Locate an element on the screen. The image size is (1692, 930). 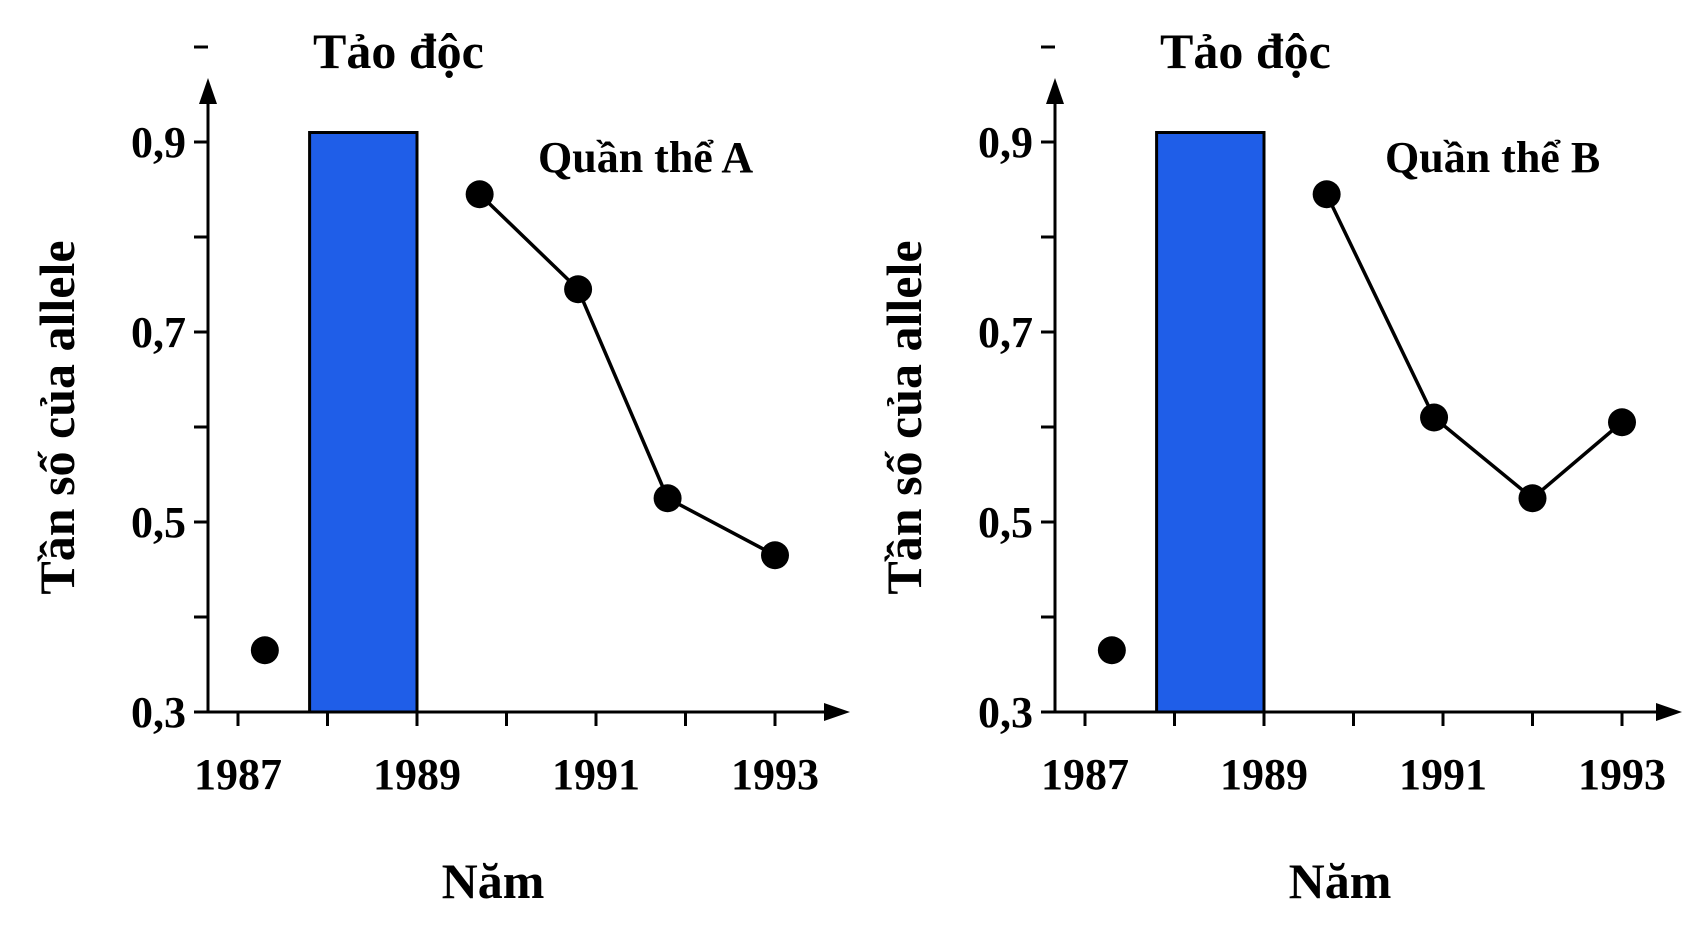
series-label: Quần thể B is located at coordinates (1492, 157).